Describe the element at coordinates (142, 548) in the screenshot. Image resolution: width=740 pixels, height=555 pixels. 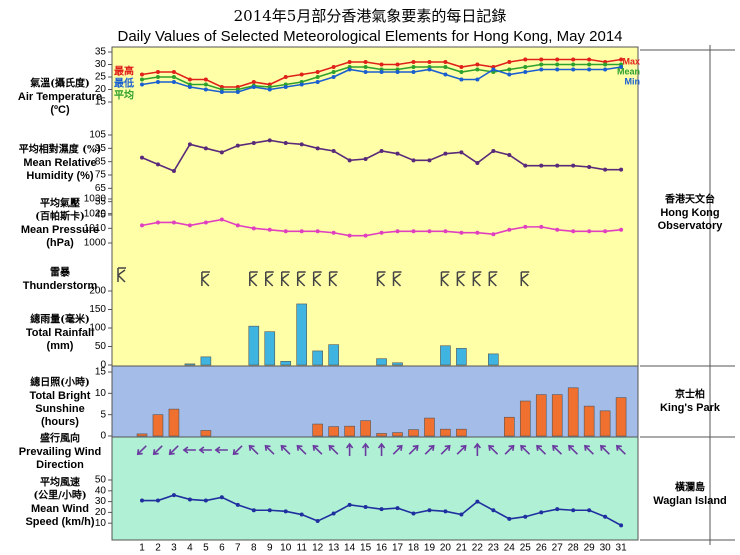
I see `x-tick-label: 1` at that location.